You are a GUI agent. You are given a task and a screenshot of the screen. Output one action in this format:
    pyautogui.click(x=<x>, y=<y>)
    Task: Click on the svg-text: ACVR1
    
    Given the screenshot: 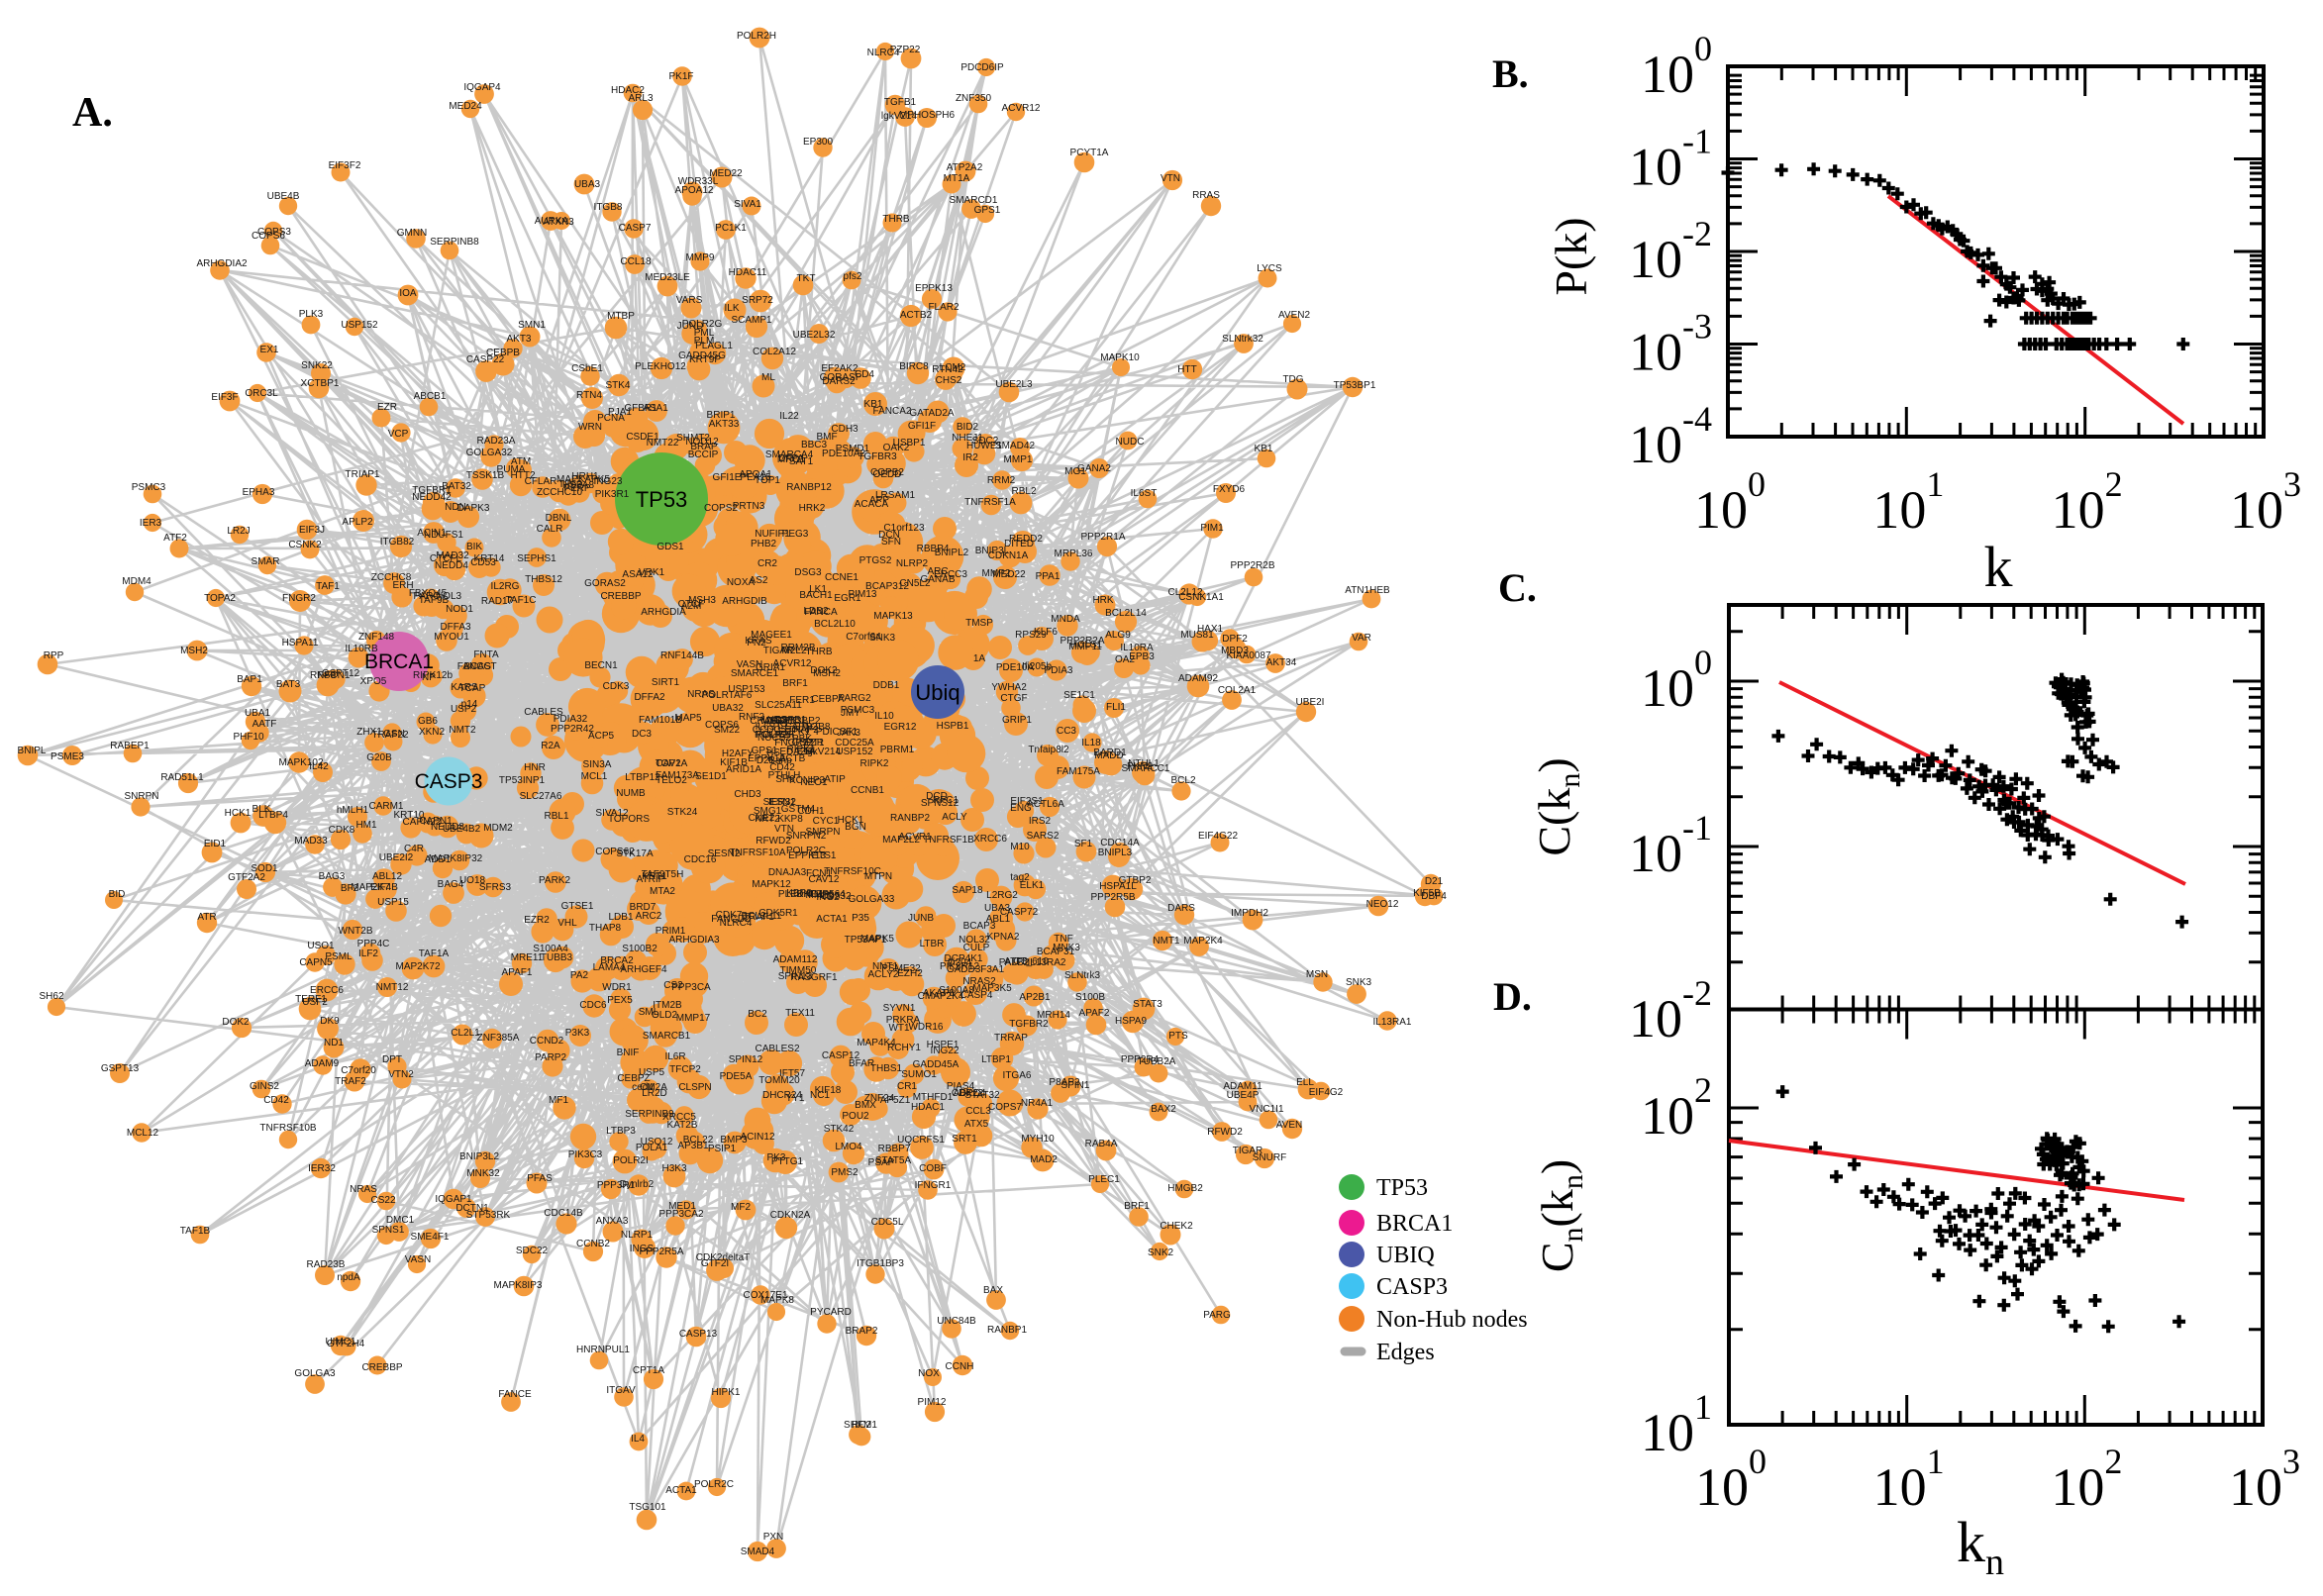 What is the action you would take?
    pyautogui.click(x=915, y=837)
    